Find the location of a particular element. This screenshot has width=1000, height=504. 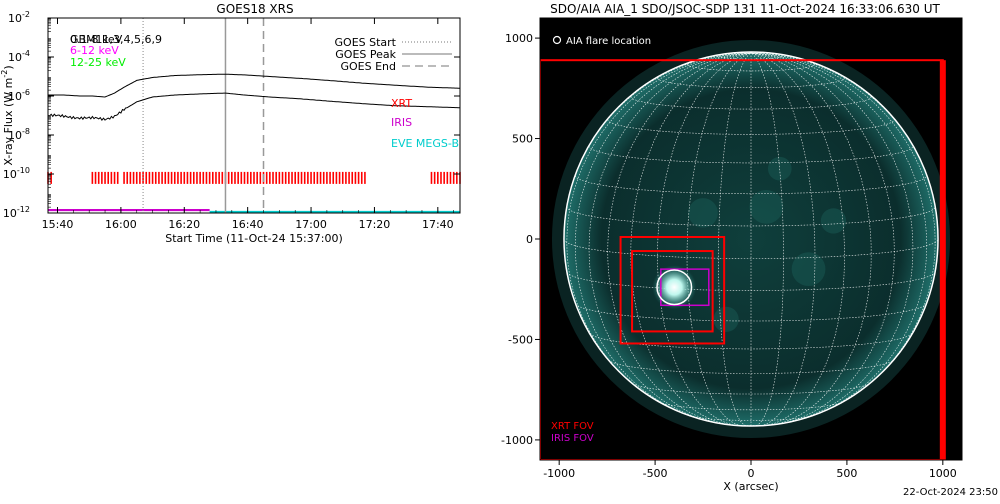

instrument-label-eve: EVE MEGS-B is located at coordinates (425, 143).